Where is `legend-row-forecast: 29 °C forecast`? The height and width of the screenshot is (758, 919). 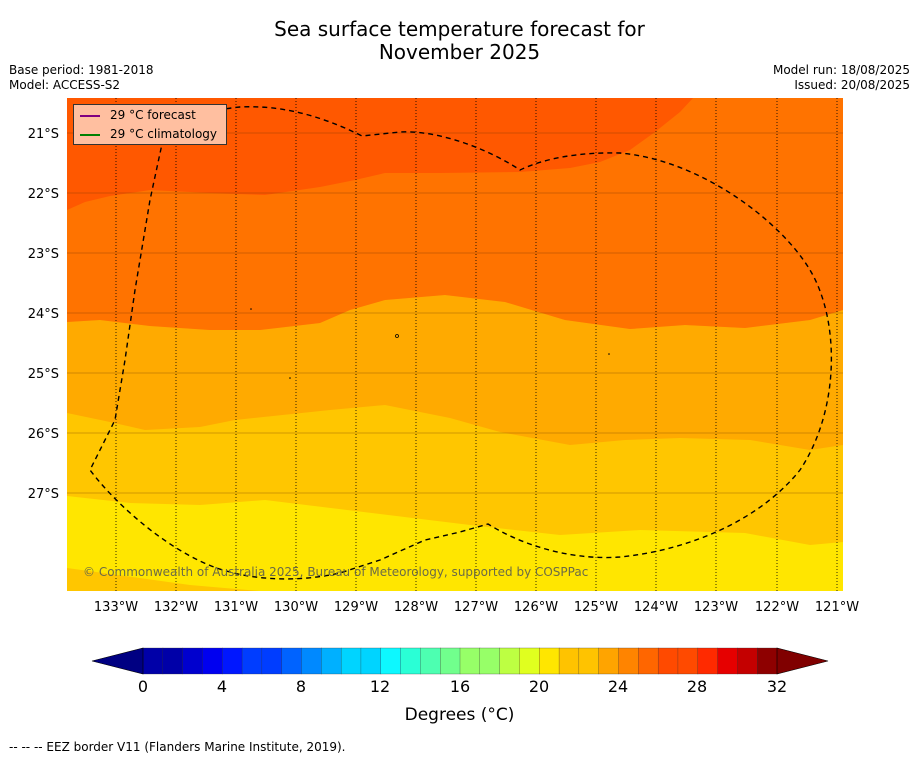
legend-row-forecast: 29 °C forecast is located at coordinates (138, 115).